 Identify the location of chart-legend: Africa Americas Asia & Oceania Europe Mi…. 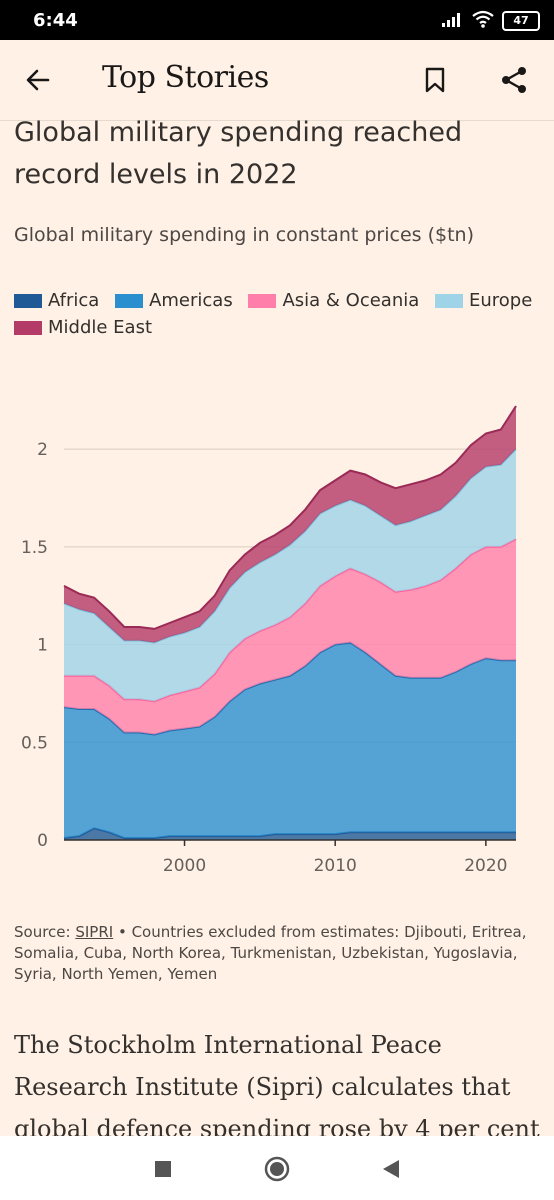
(279, 317).